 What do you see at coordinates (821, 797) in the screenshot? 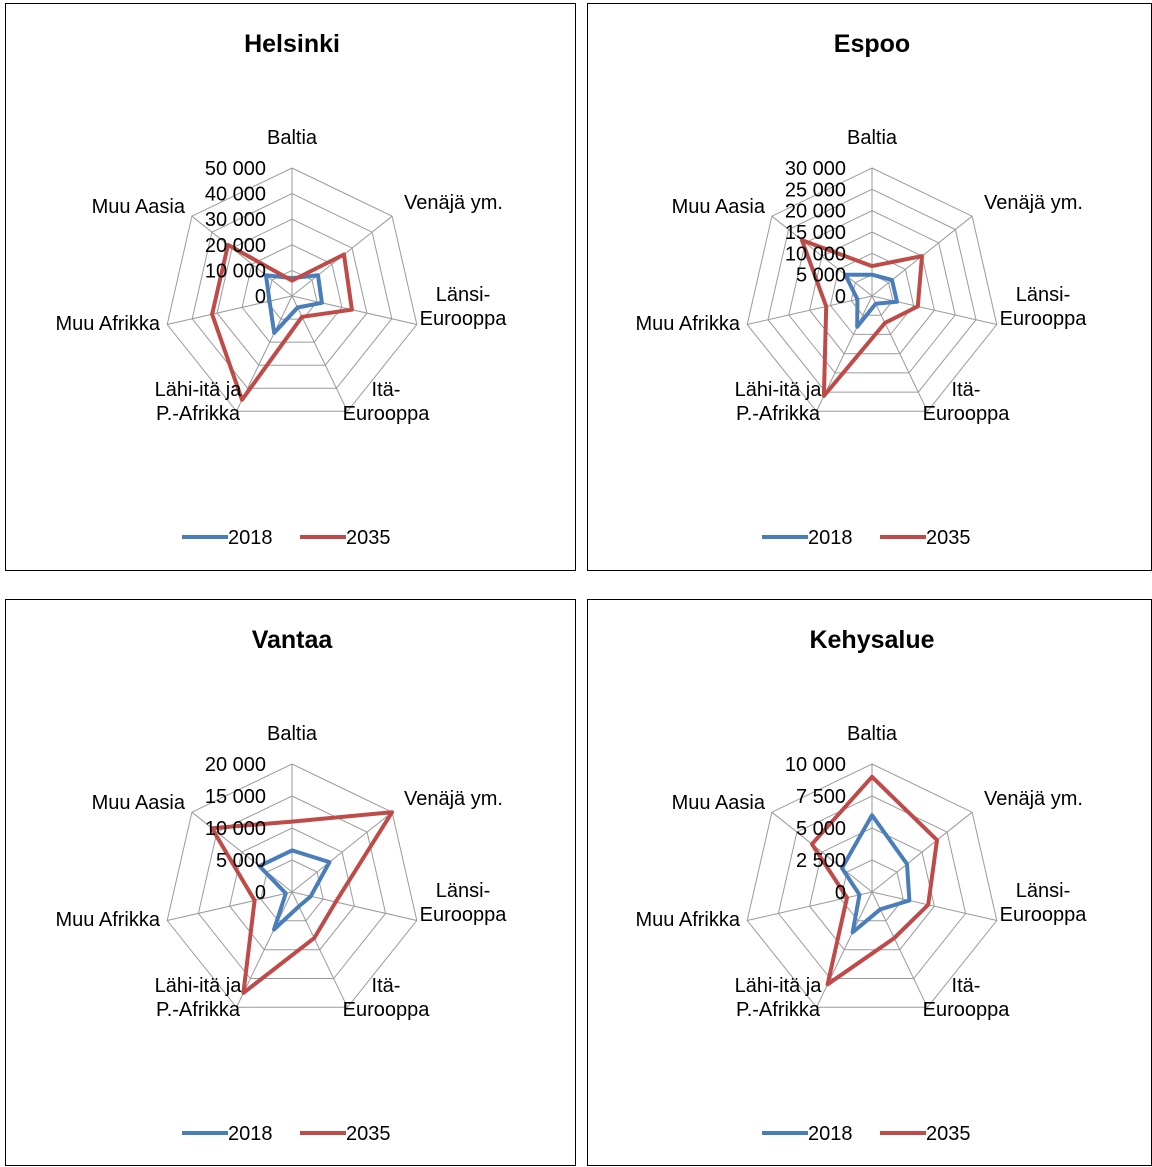
I see `tick-label: 7 500` at bounding box center [821, 797].